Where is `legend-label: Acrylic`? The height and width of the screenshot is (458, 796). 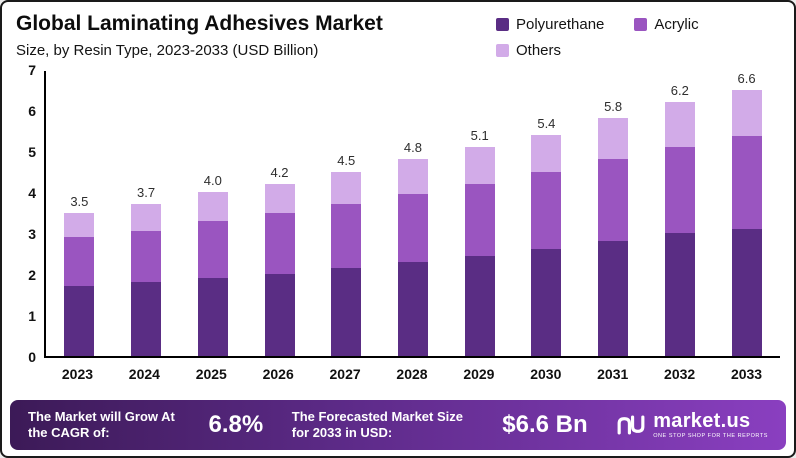 legend-label: Acrylic is located at coordinates (676, 24).